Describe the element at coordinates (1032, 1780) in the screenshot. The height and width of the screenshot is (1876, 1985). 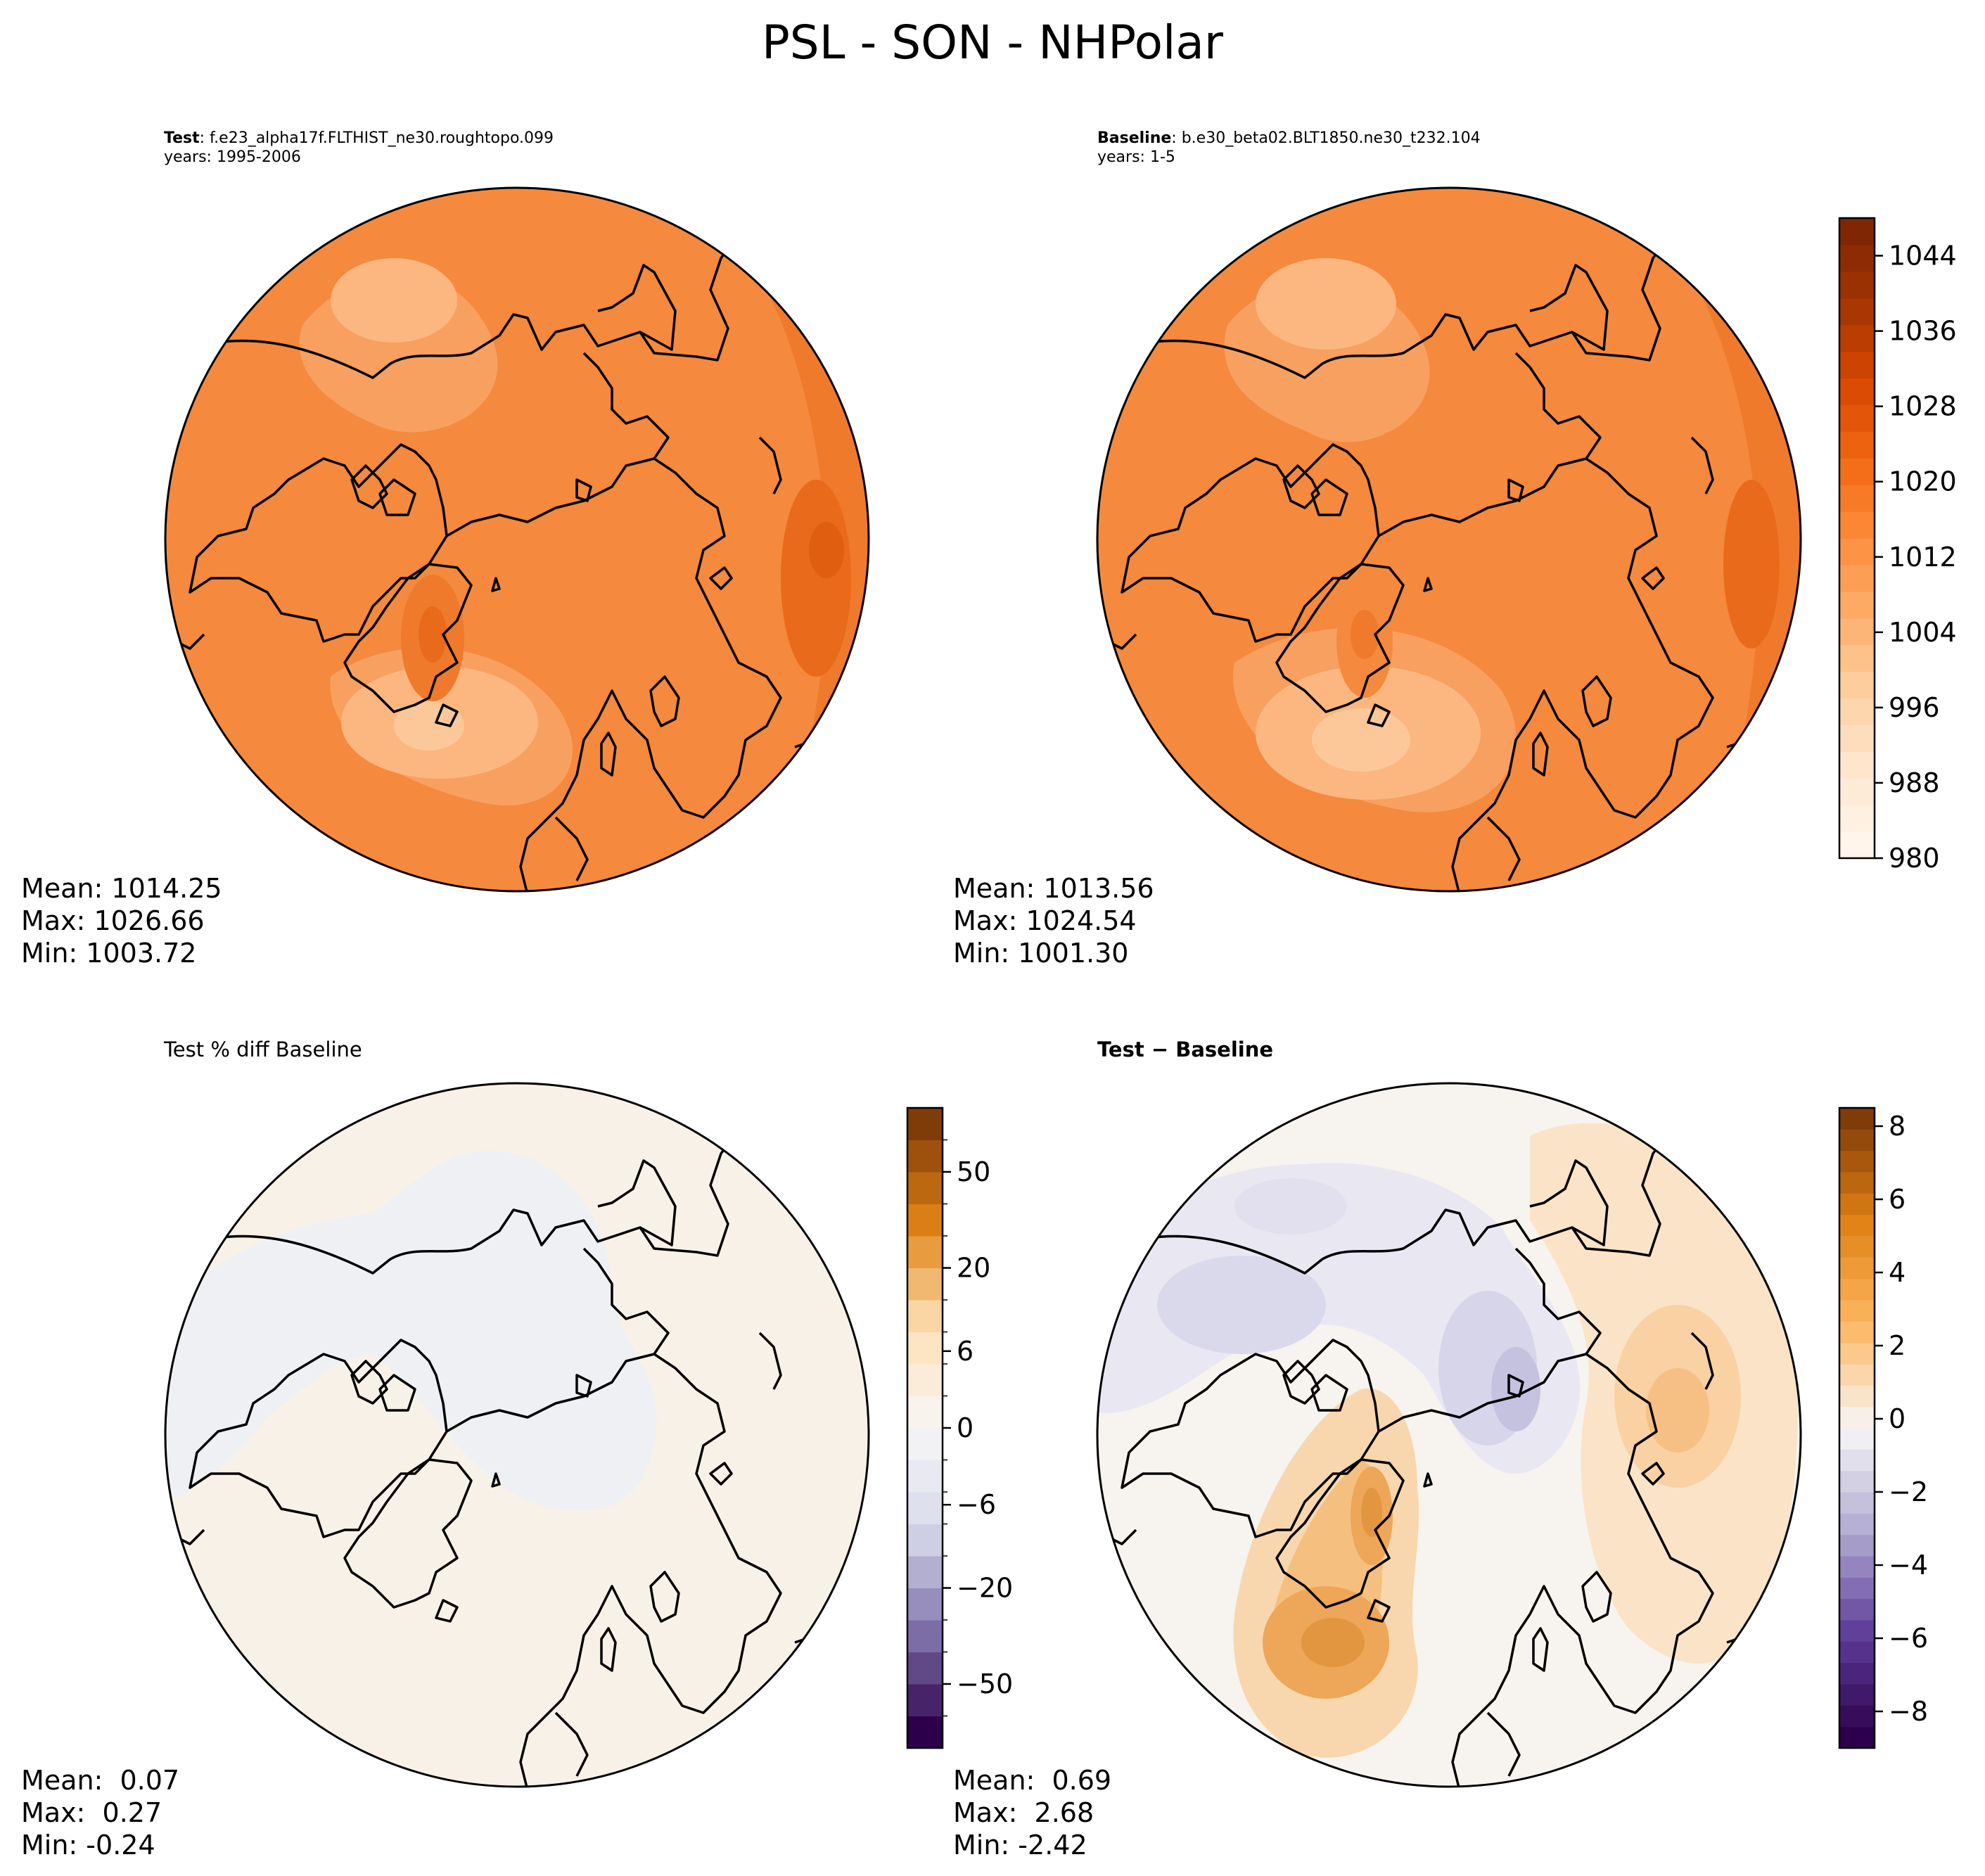
I see `abs-diff-mean: Mean: 0.69` at that location.